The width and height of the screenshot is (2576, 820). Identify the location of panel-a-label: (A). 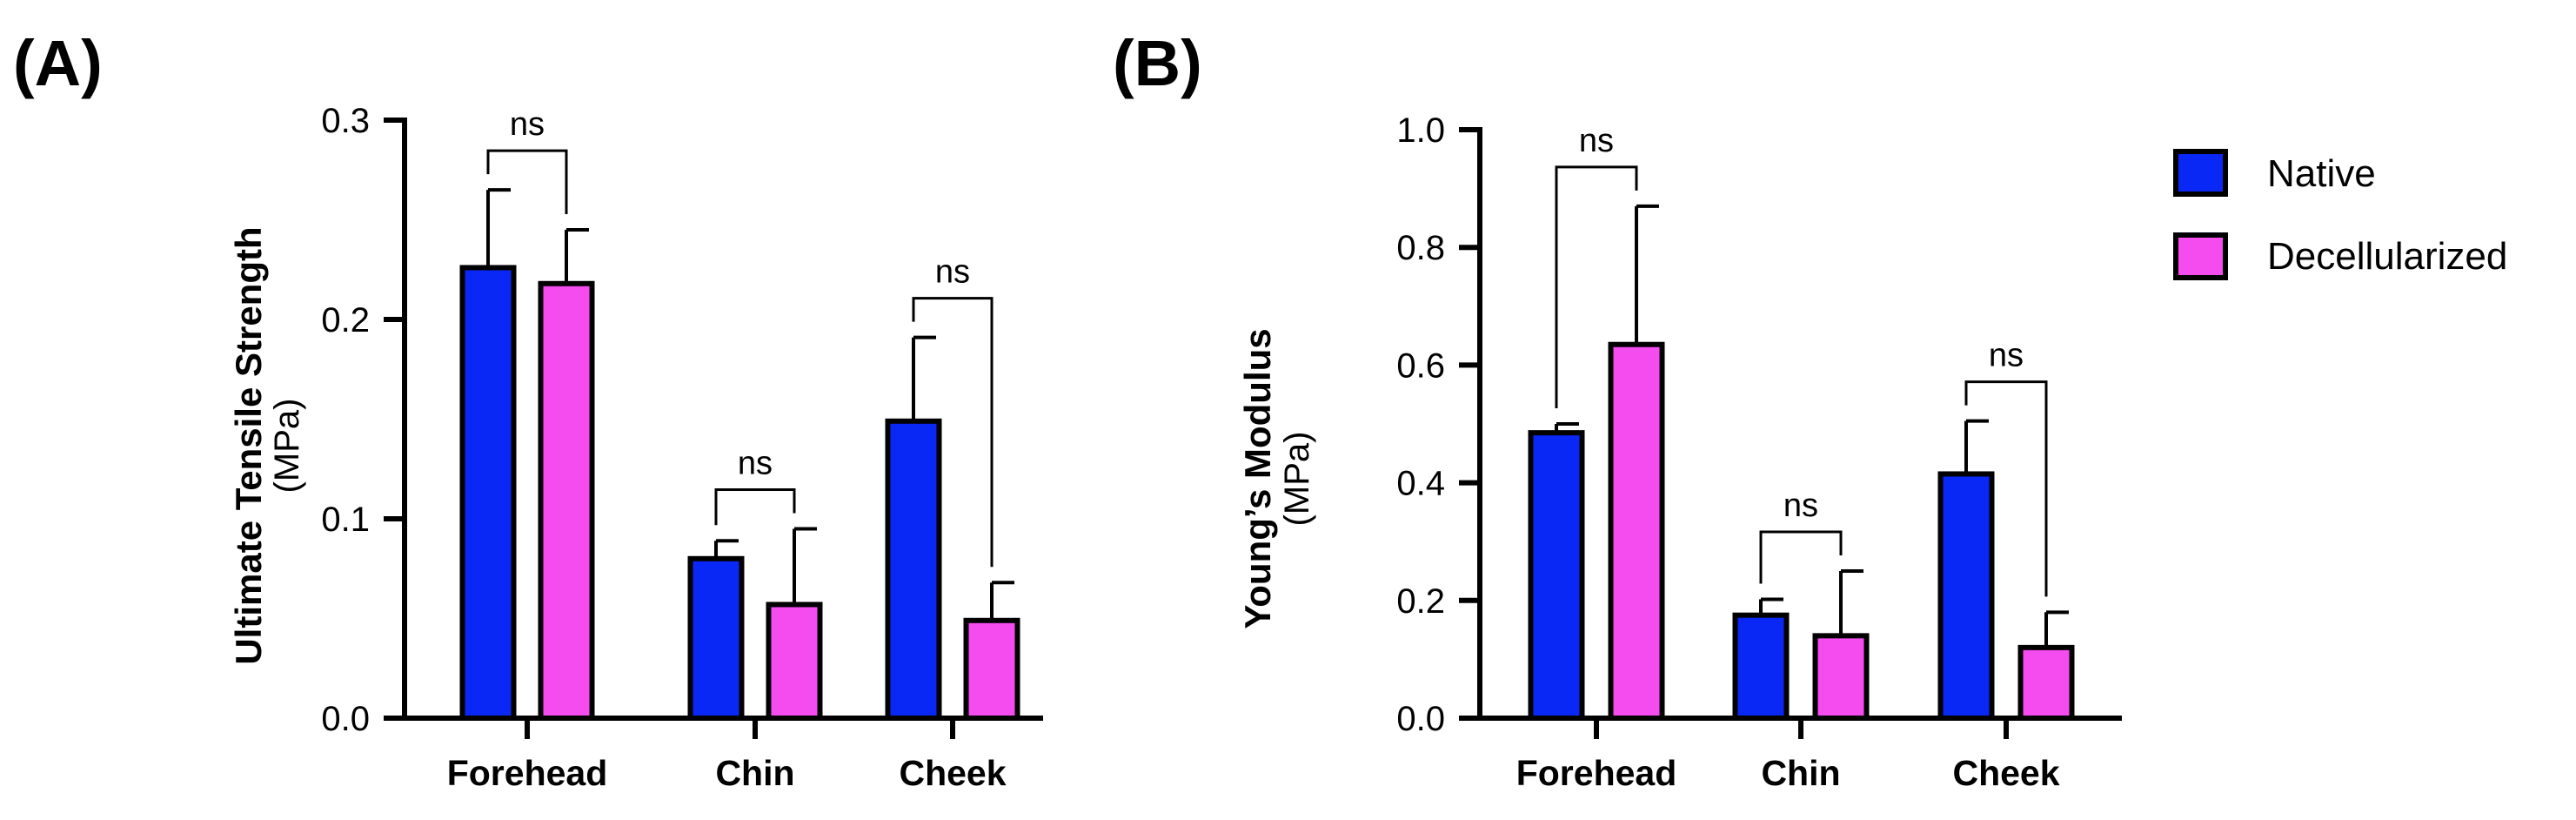
(58, 63).